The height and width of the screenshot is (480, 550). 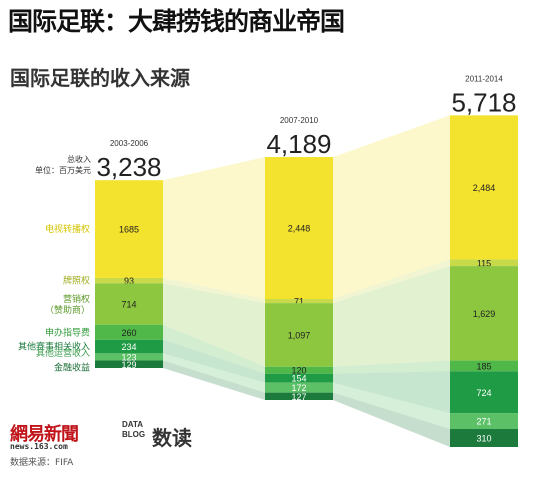 I want to click on datablog-label: 数读, so click(x=172, y=438).